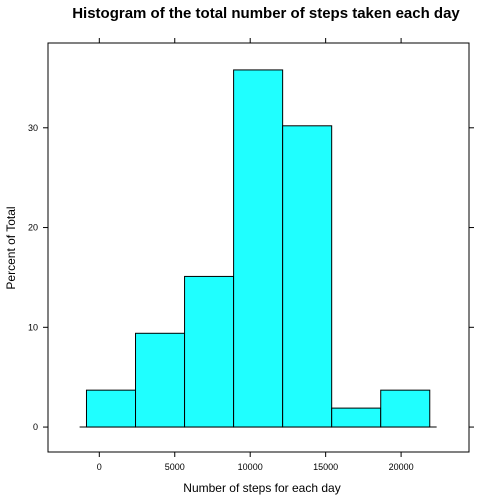  Describe the element at coordinates (11, 247) in the screenshot. I see `y-axis-label: Percent of Total` at that location.